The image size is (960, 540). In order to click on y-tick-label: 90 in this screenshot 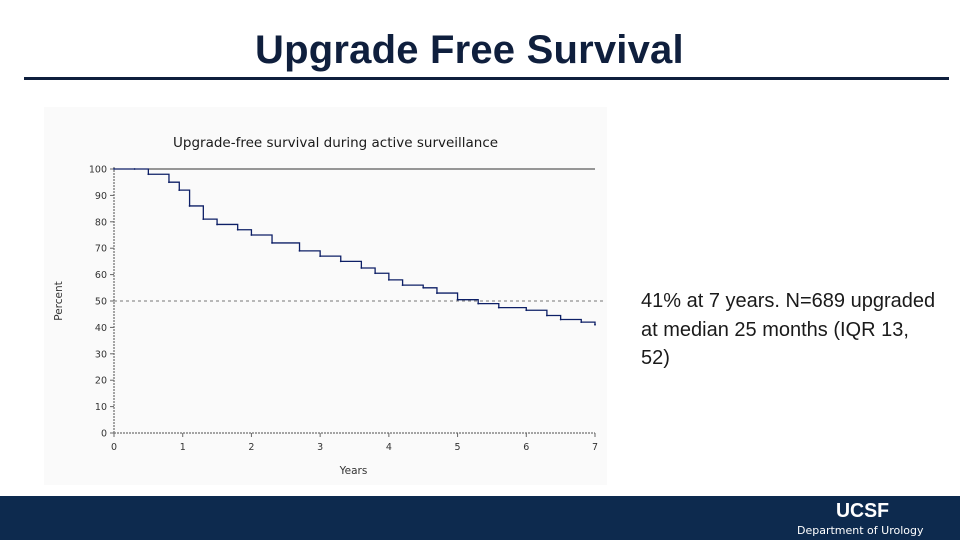, I will do `click(101, 196)`.